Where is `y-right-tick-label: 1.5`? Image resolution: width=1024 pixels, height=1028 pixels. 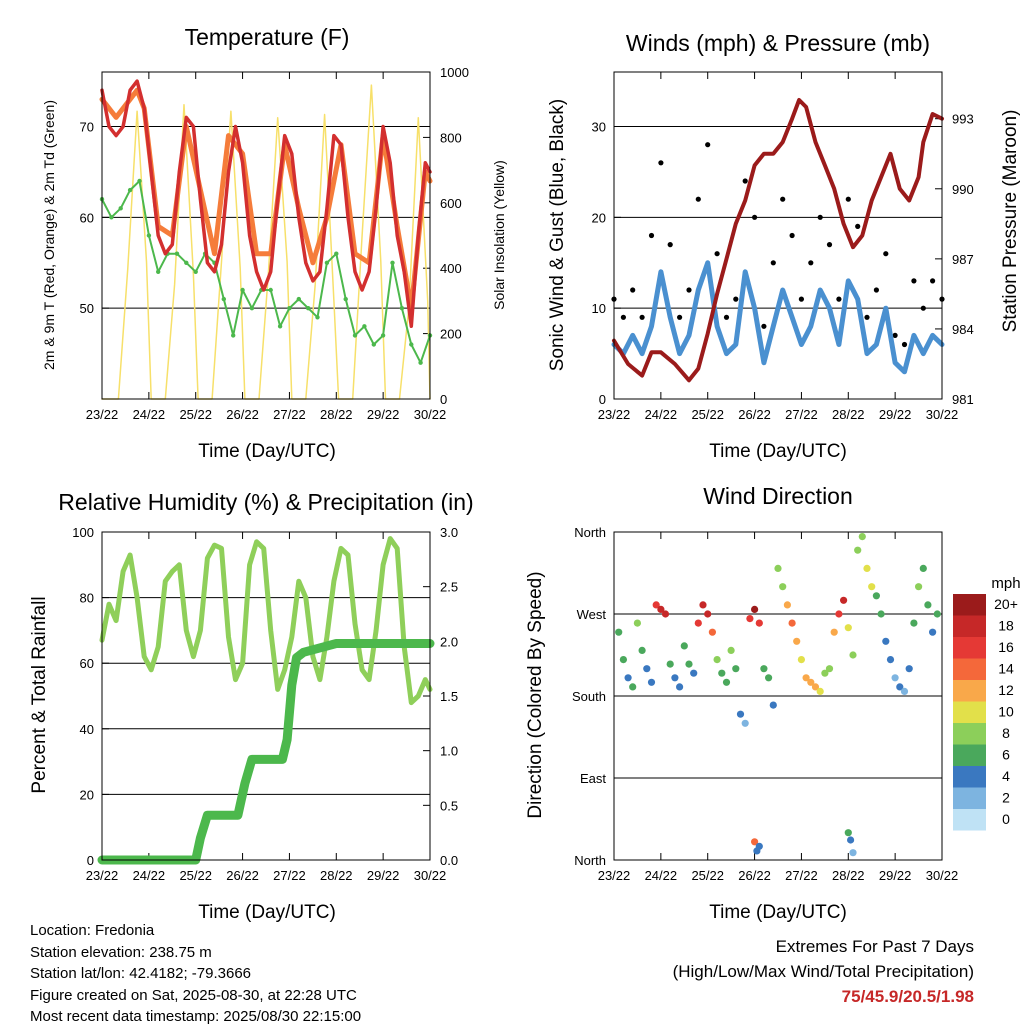 y-right-tick-label: 1.5 is located at coordinates (449, 696).